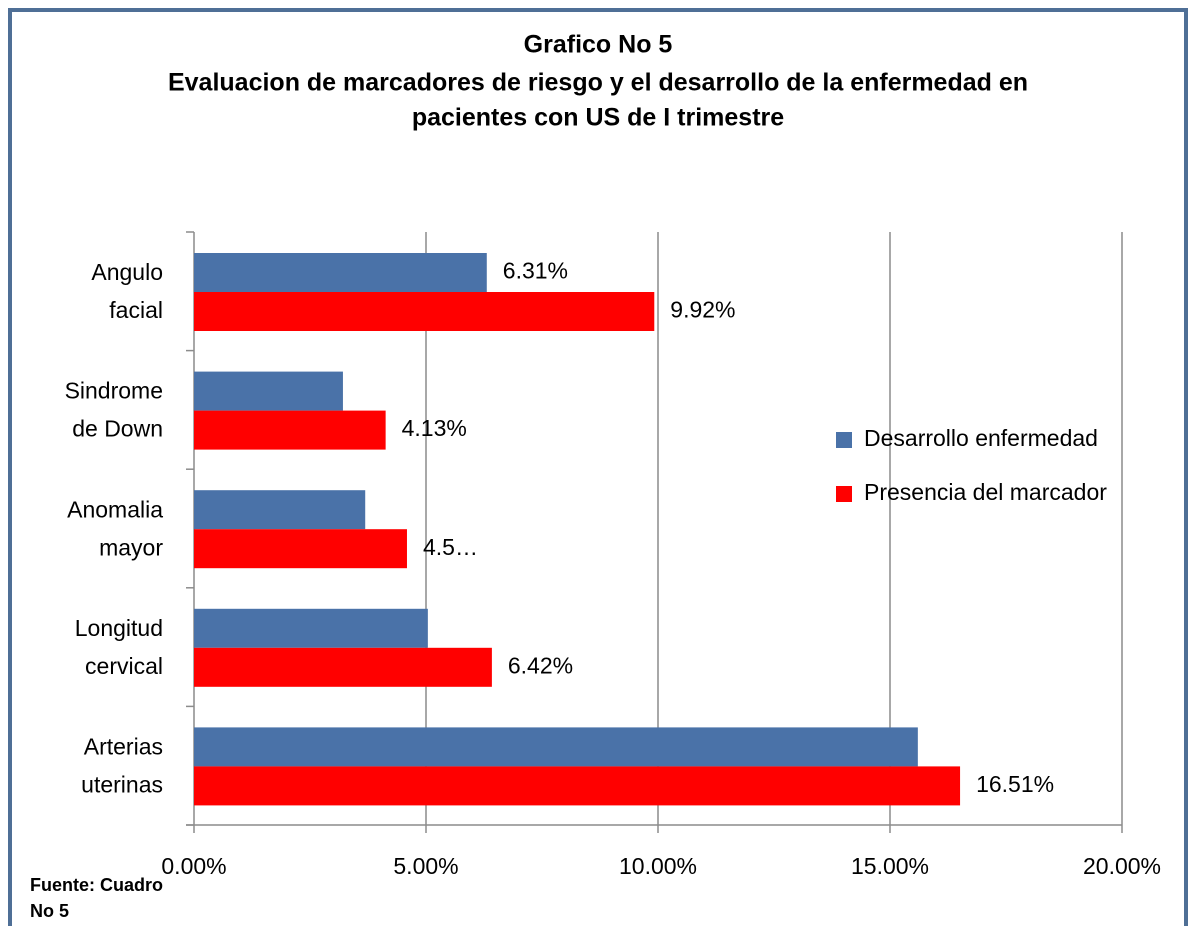  I want to click on x-tick-label: 20.00%, so click(1122, 866).